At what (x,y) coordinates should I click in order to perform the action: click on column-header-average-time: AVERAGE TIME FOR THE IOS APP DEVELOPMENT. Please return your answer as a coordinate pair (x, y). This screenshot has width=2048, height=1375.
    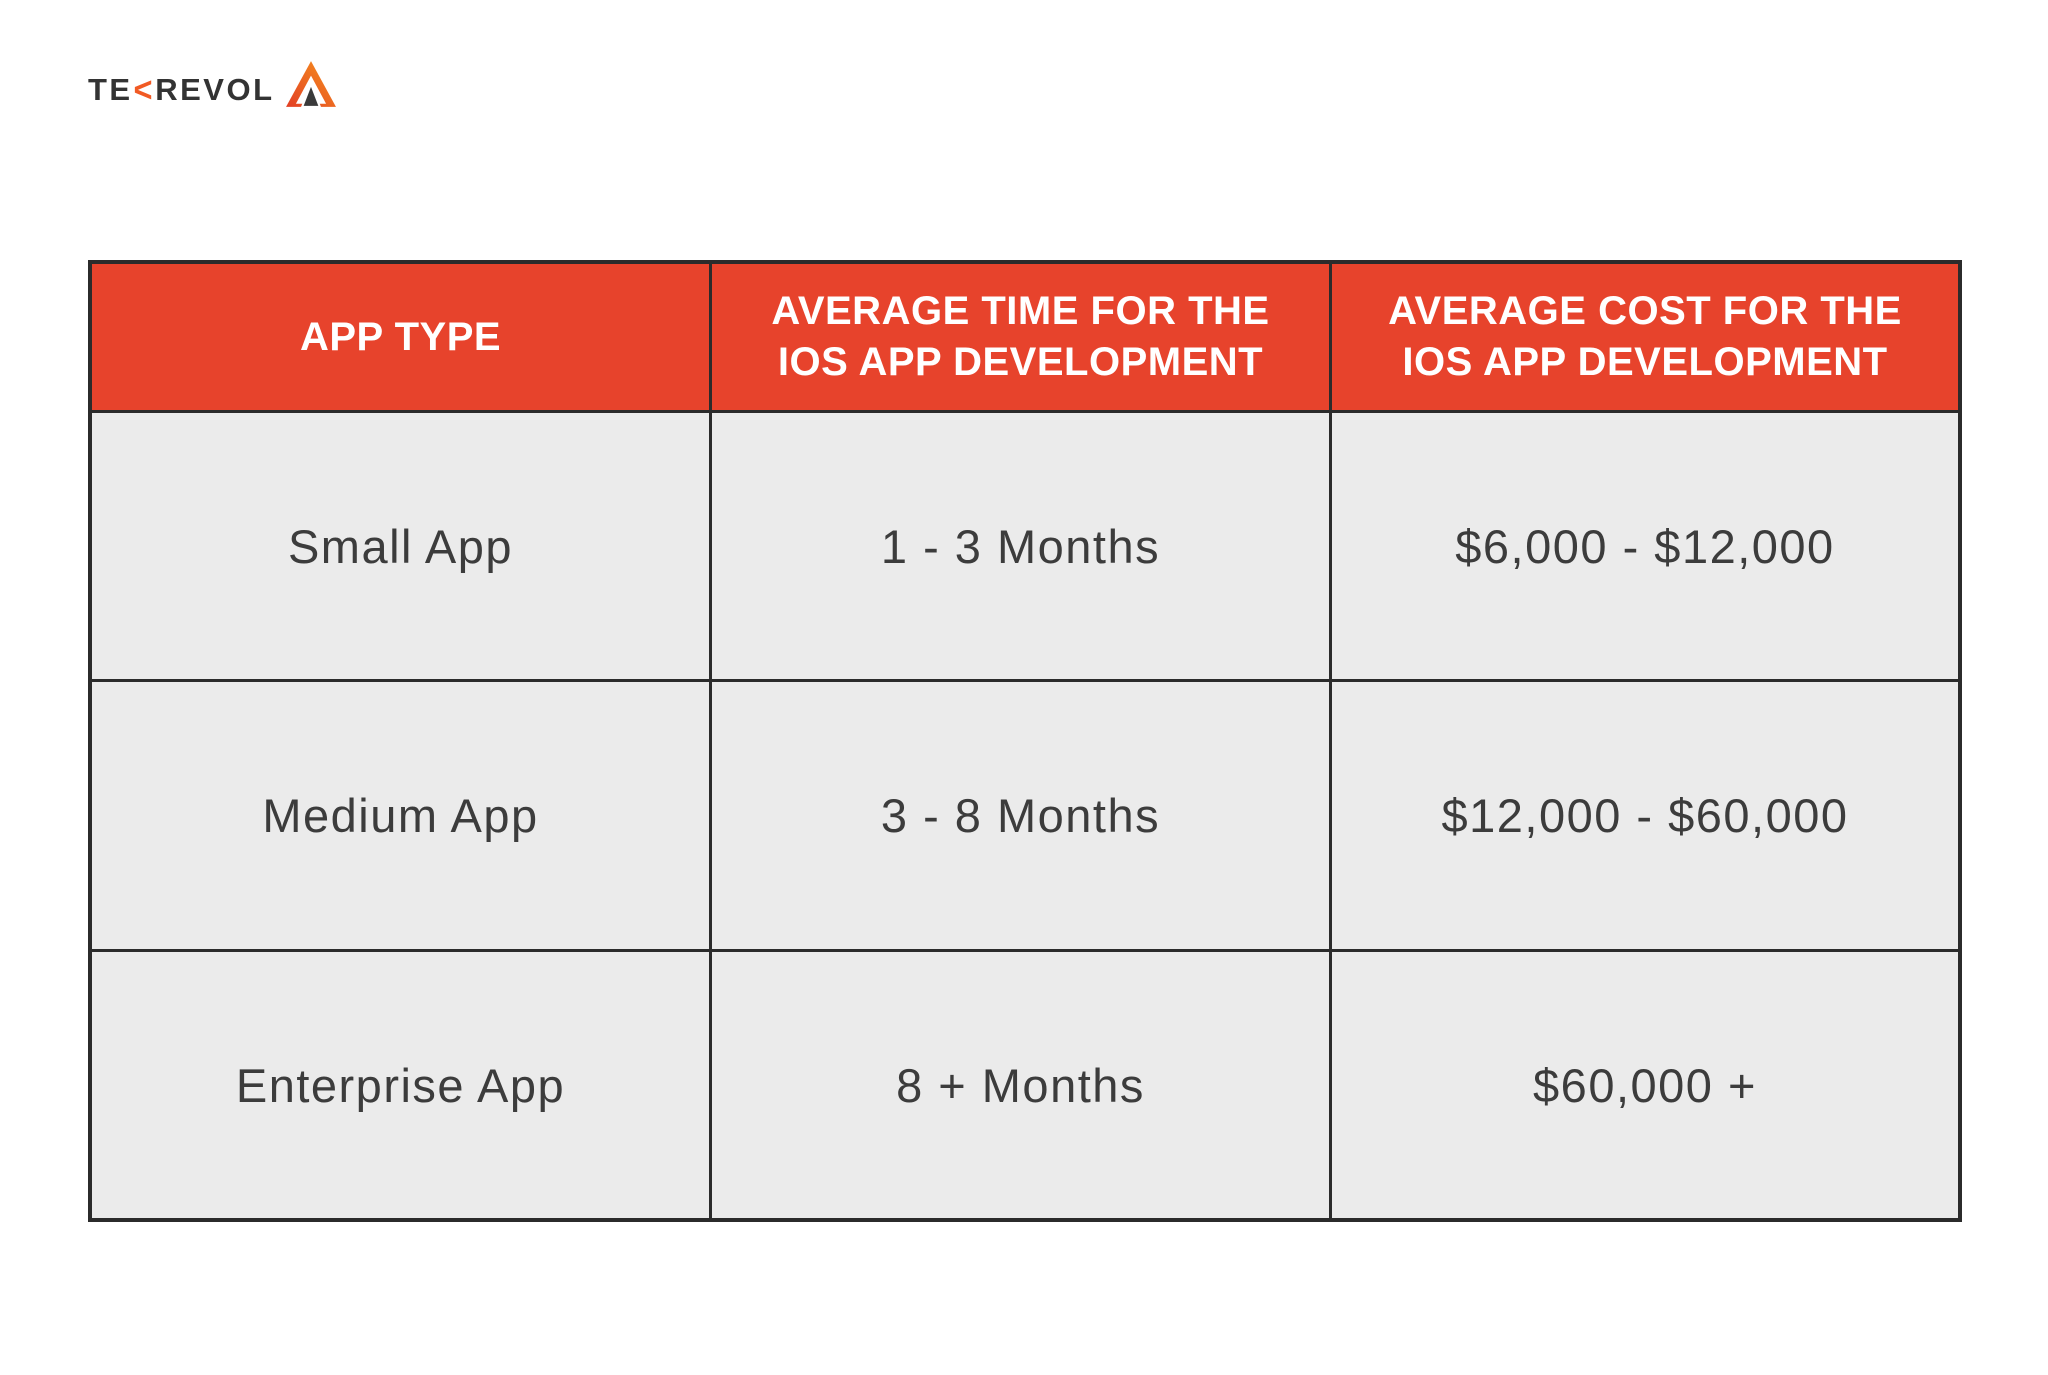
    Looking at the image, I should click on (1022, 338).